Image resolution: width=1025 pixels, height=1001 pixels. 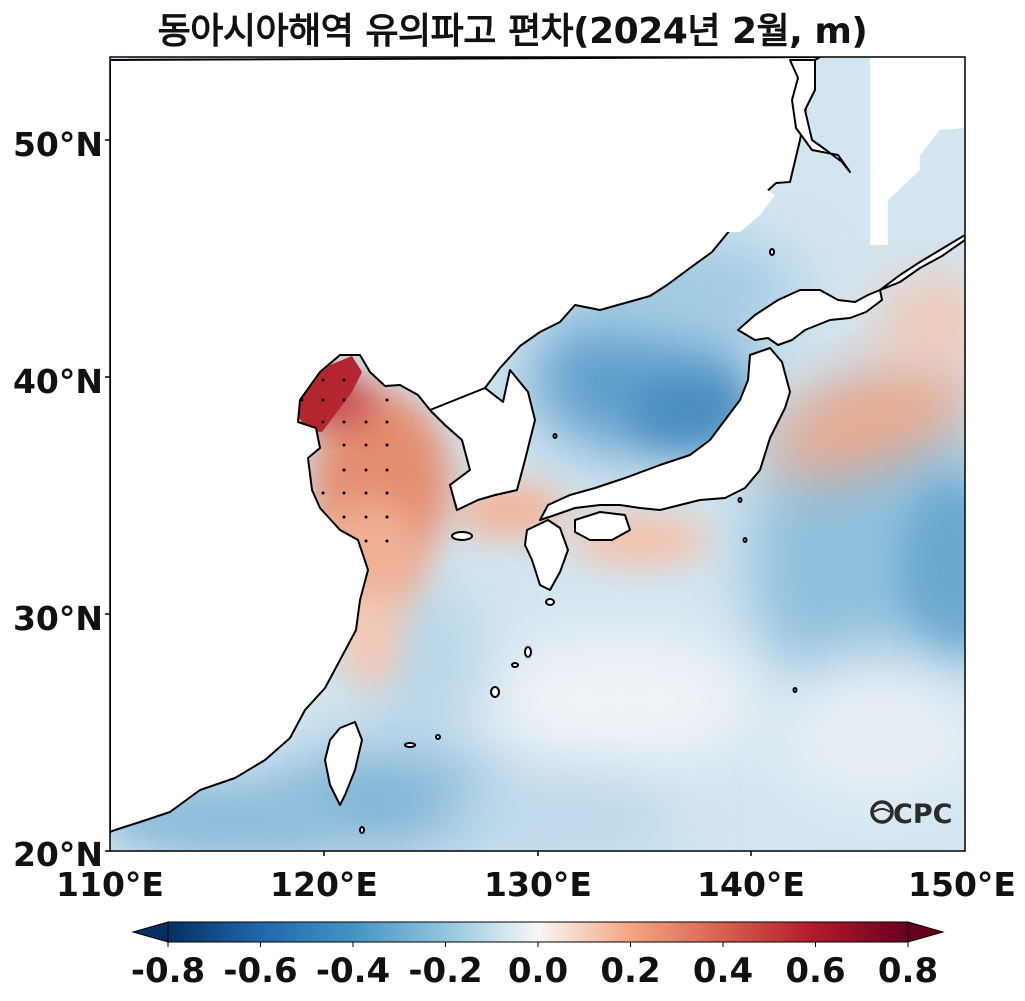 What do you see at coordinates (908, 971) in the screenshot?
I see `colorbar-tick-label: 0.8` at bounding box center [908, 971].